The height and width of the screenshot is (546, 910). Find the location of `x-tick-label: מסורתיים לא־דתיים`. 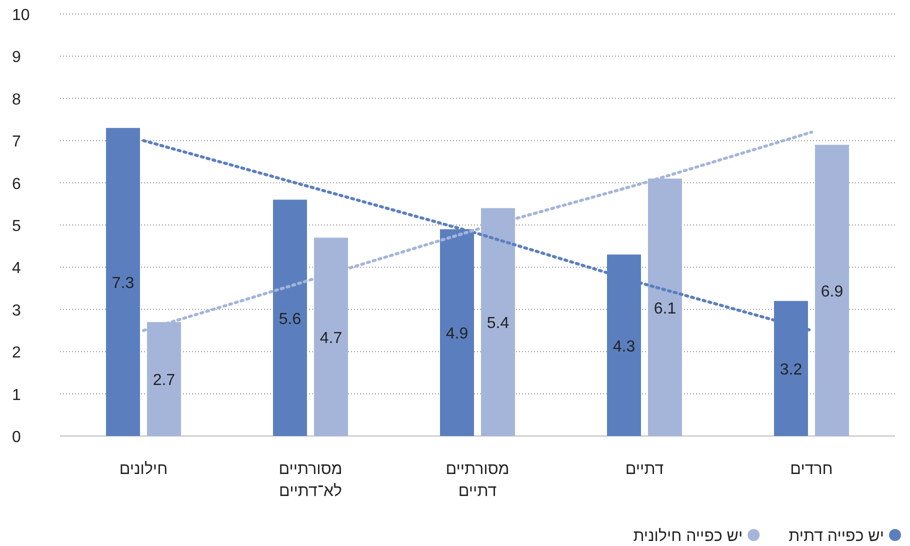

x-tick-label: מסורתיים לא־דתיים is located at coordinates (310, 480).